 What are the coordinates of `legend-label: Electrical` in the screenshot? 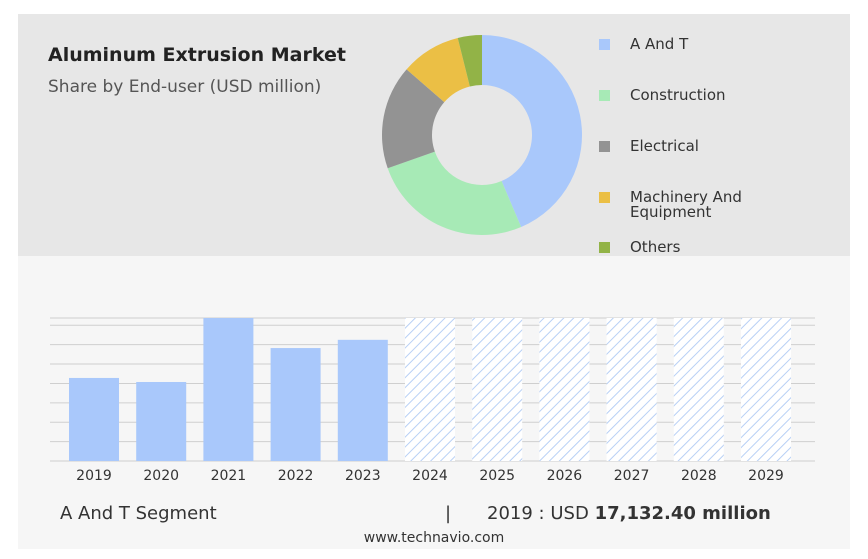 It's located at (664, 146).